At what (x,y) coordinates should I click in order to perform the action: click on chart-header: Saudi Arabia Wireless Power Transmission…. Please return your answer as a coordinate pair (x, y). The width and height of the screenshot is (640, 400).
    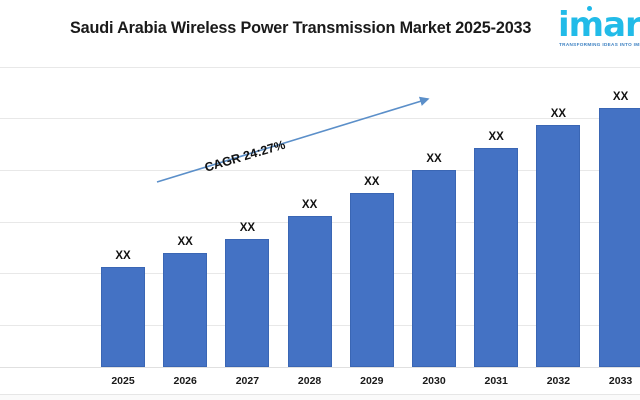
    Looking at the image, I should click on (320, 28).